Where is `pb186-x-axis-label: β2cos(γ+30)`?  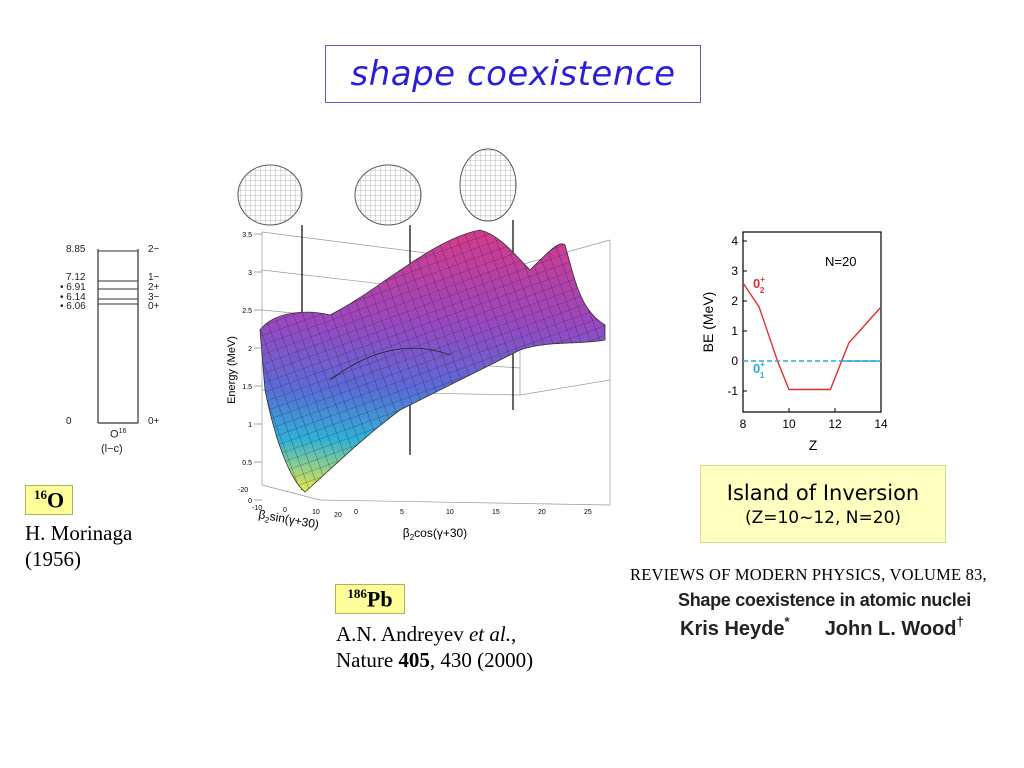 pb186-x-axis-label: β2cos(γ+30) is located at coordinates (435, 534).